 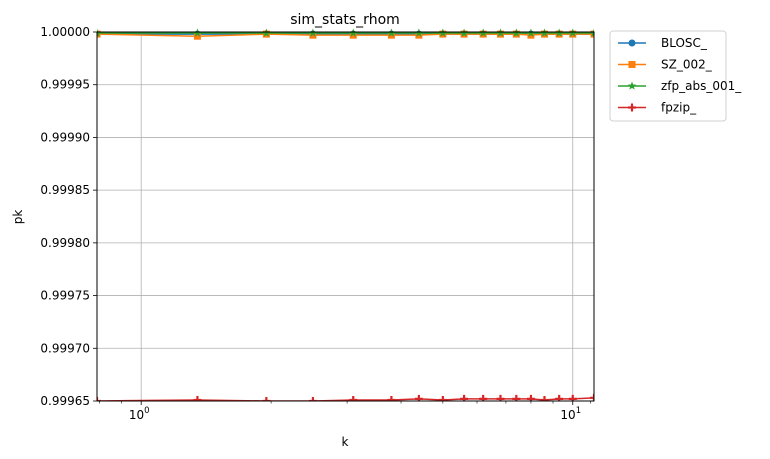 I want to click on chart-title: sim_stats_rhom, so click(x=345, y=20).